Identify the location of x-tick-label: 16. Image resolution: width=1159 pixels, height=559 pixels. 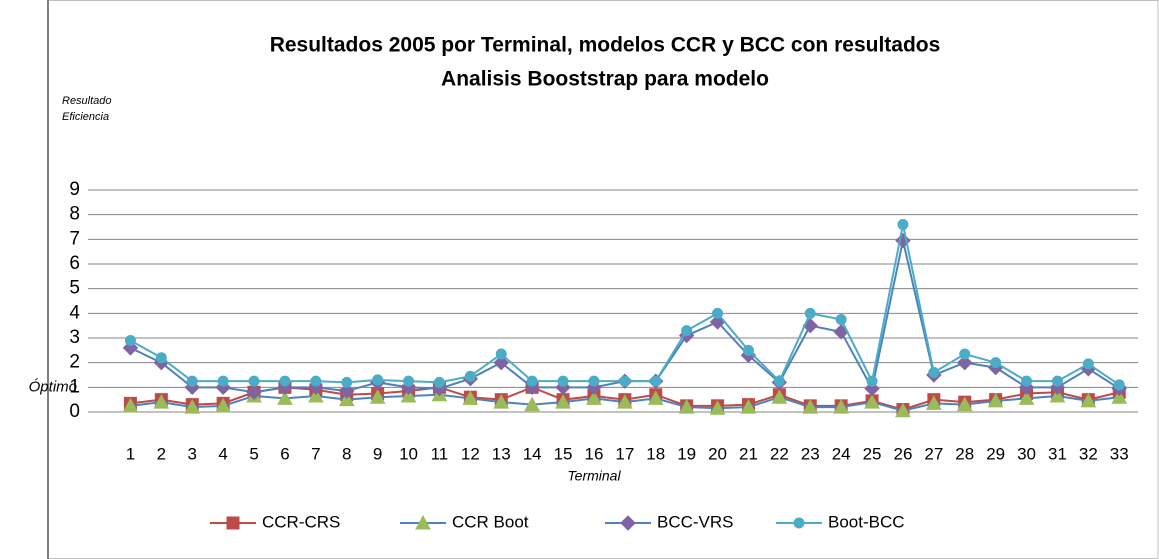
(593, 453).